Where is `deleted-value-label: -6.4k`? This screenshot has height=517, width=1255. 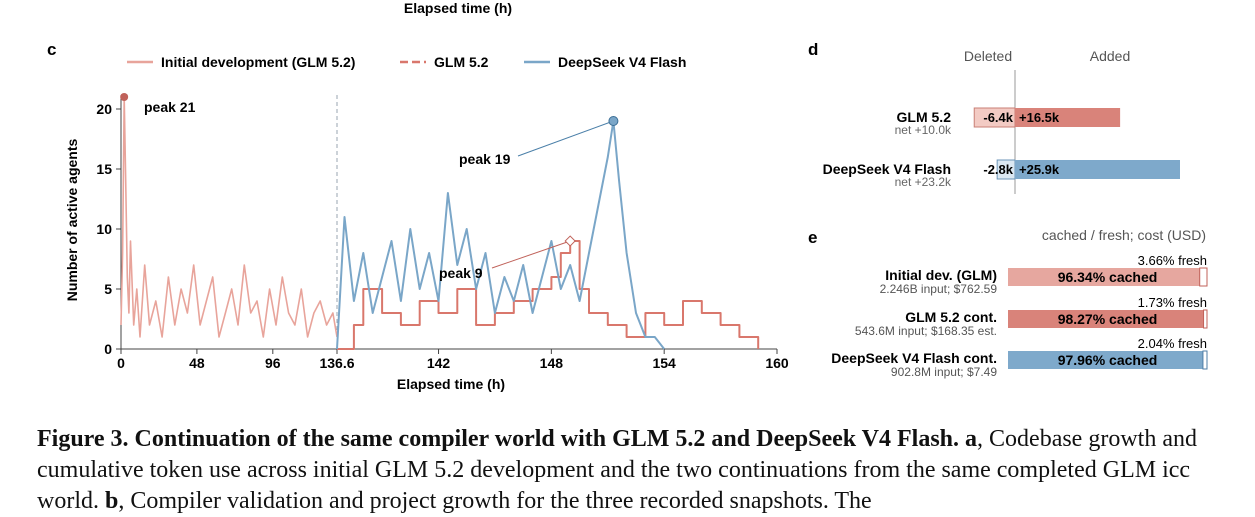
deleted-value-label: -6.4k is located at coordinates (998, 117).